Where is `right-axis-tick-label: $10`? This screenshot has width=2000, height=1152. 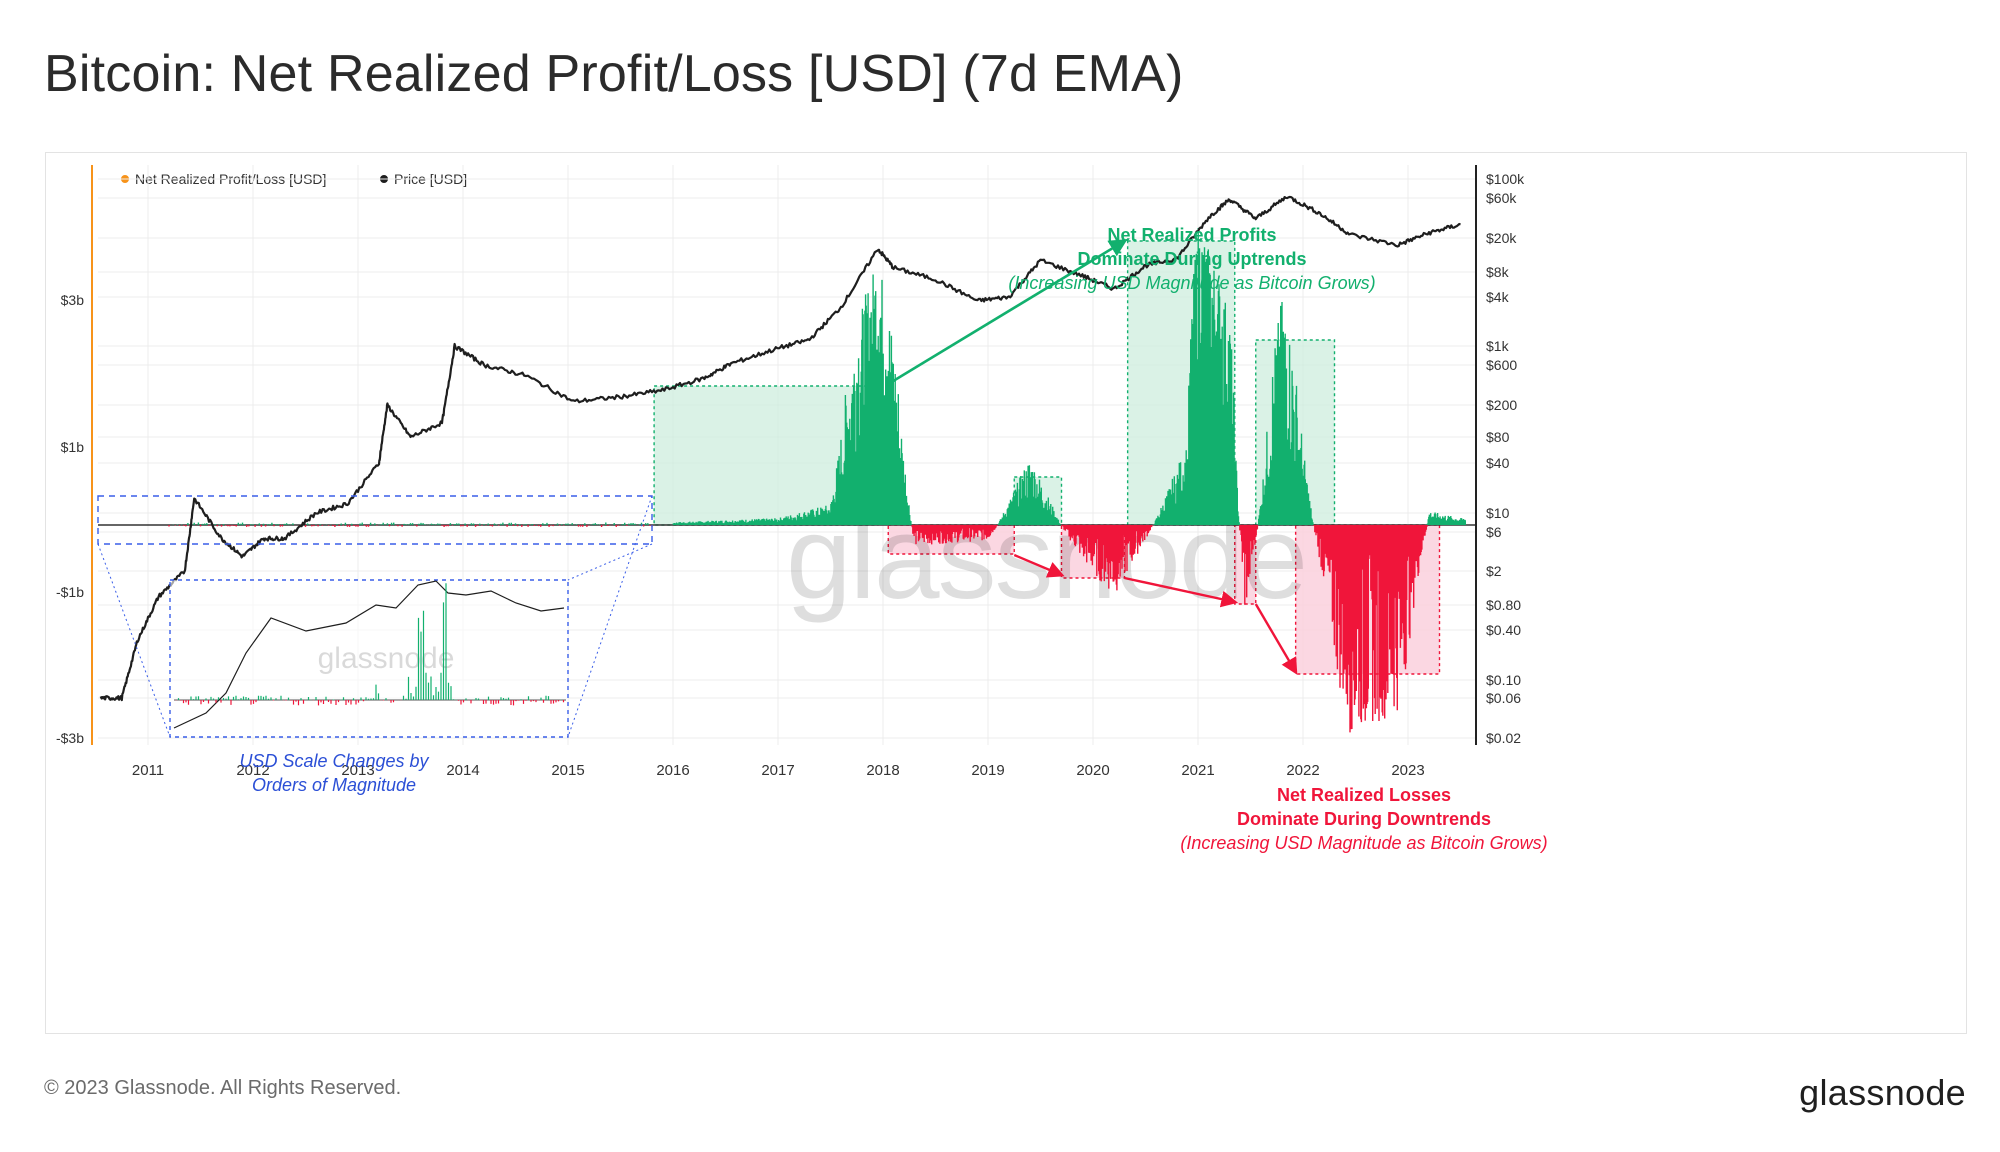 right-axis-tick-label: $10 is located at coordinates (1498, 513).